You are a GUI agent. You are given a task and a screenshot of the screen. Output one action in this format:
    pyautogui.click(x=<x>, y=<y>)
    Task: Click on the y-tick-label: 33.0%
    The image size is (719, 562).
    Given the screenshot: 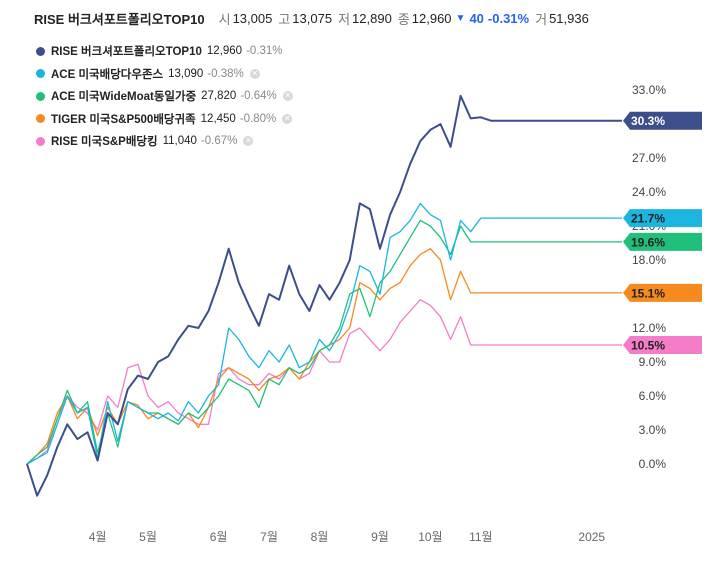 What is the action you would take?
    pyautogui.click(x=649, y=90)
    